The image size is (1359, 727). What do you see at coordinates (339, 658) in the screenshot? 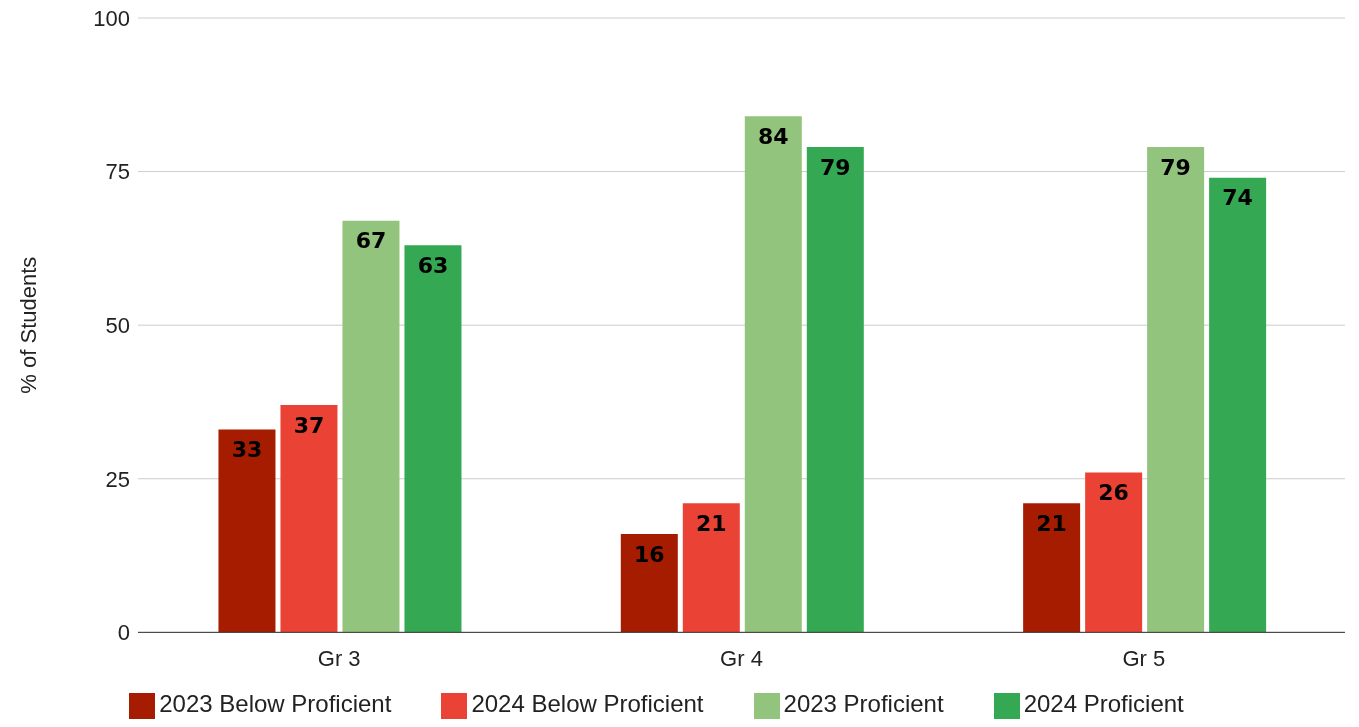
I see `x-tick-label: Gr 3` at bounding box center [339, 658].